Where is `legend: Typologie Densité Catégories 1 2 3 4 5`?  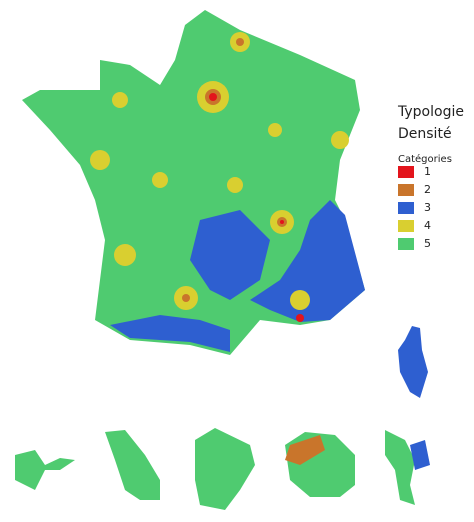 legend: Typologie Densité Catégories 1 2 3 4 5 is located at coordinates (430, 177).